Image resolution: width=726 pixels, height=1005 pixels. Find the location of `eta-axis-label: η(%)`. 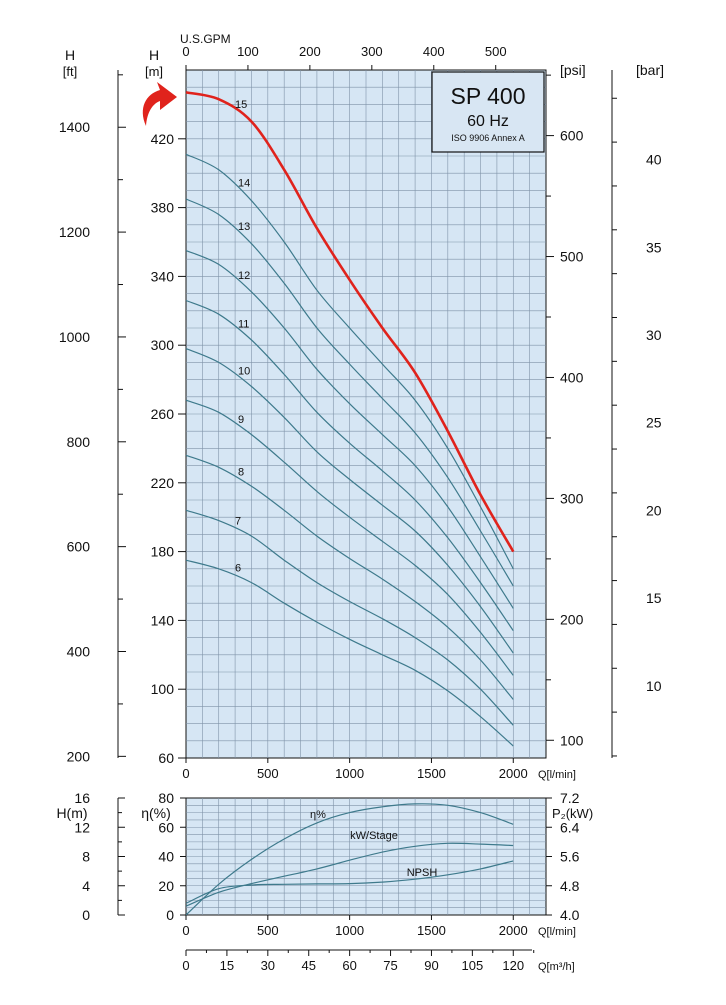

eta-axis-label: η(%) is located at coordinates (156, 813).